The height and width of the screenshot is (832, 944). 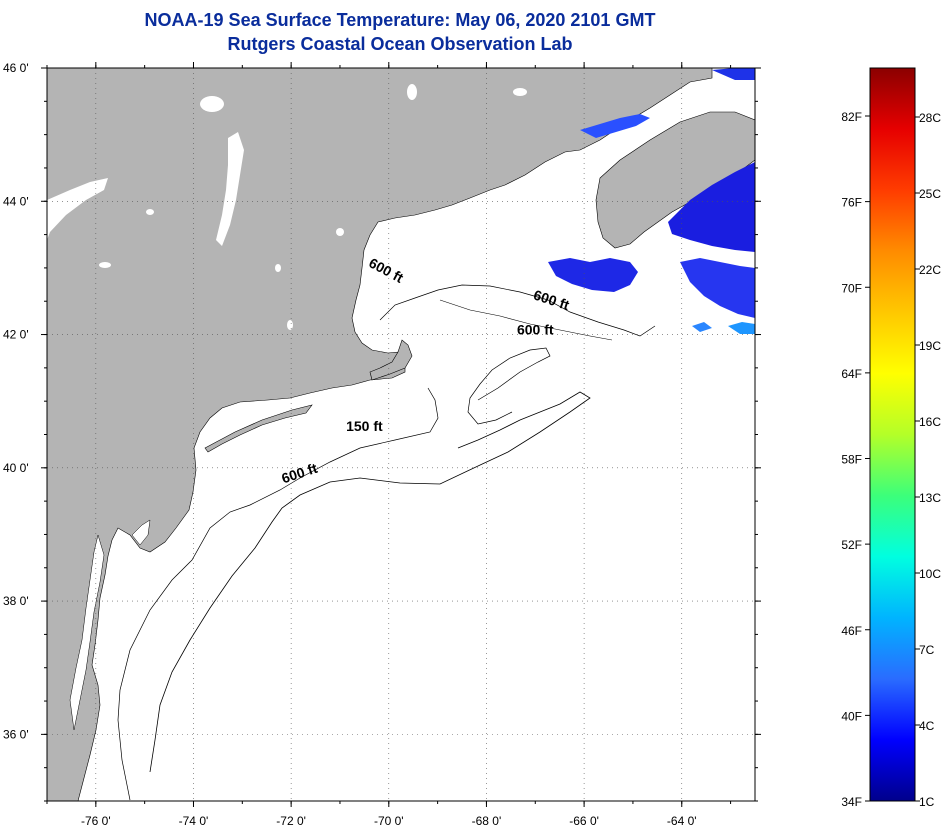 I want to click on sst-patch-east, so click(x=717, y=288).